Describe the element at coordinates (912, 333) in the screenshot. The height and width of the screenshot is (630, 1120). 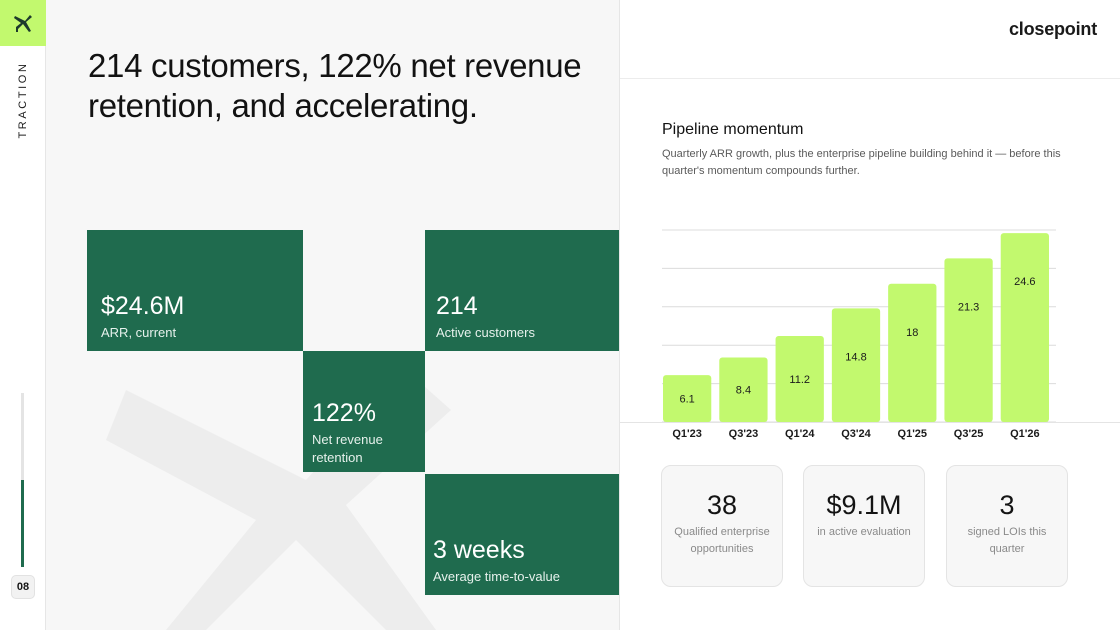
I see `bar-value-label: 18` at that location.